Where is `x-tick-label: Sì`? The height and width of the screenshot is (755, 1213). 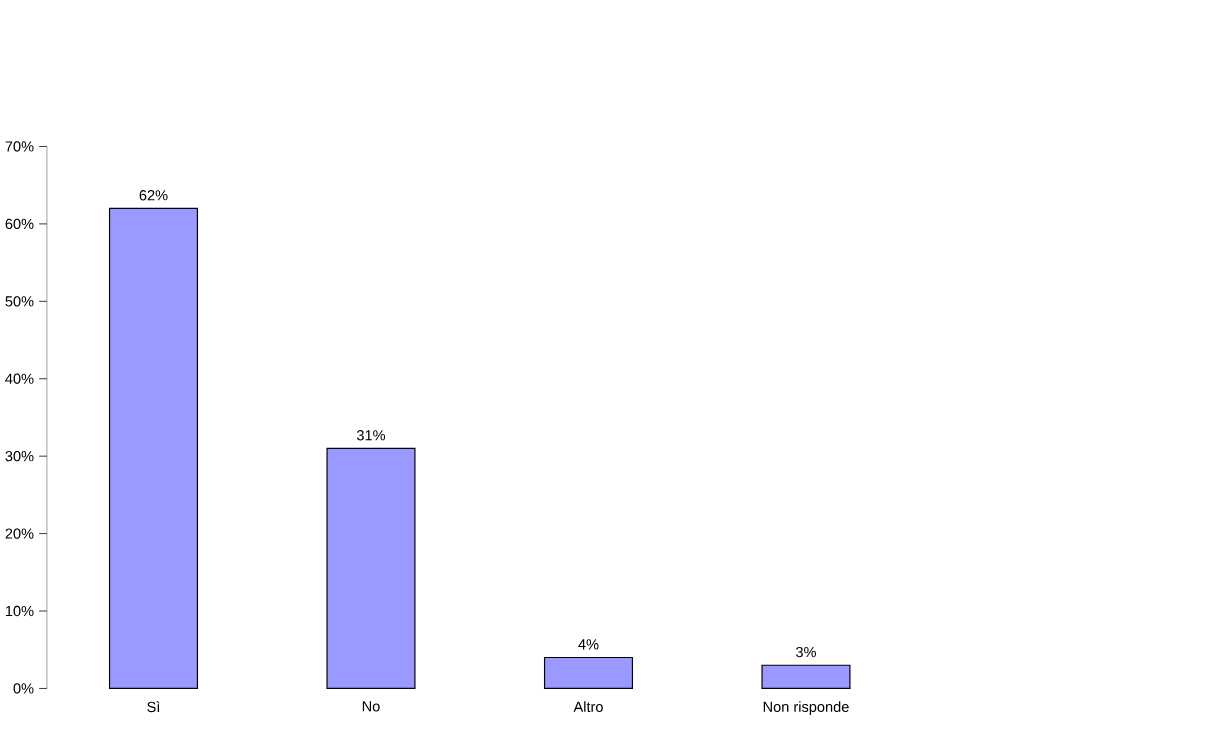
x-tick-label: Sì is located at coordinates (153, 707).